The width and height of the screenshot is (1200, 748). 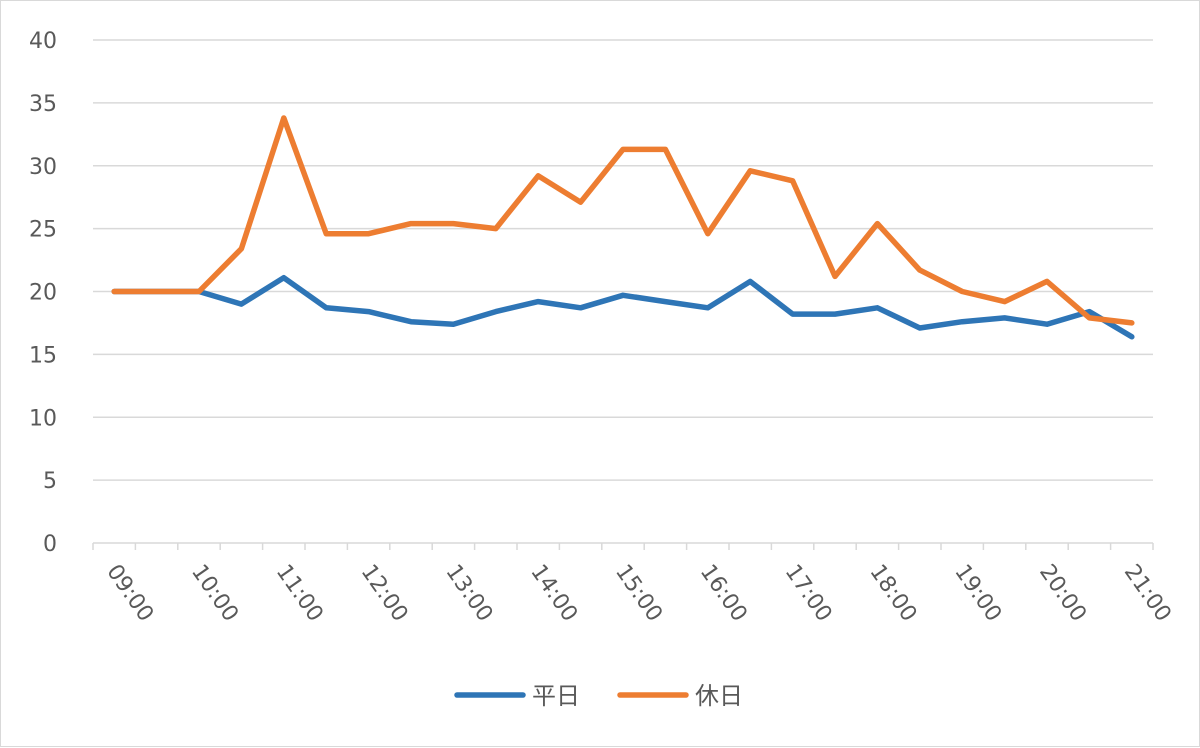 I want to click on x-tick-label: 18:00, so click(x=892, y=593).